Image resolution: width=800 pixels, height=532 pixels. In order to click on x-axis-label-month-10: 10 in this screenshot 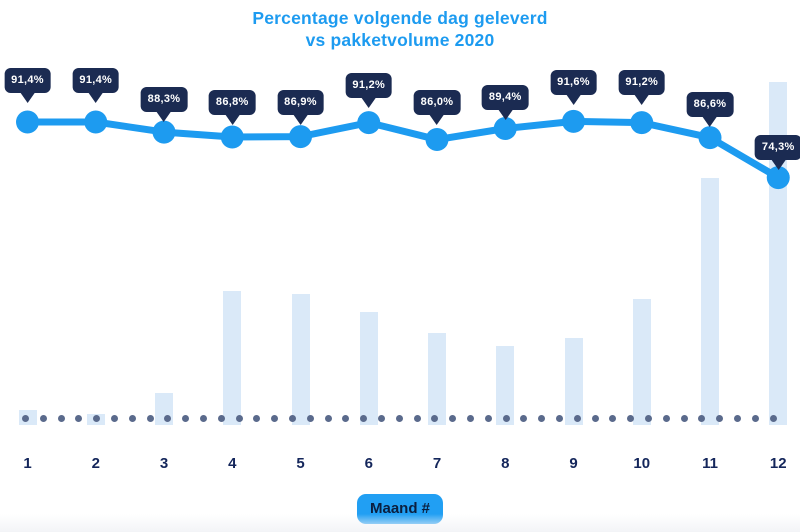, I will do `click(642, 463)`.